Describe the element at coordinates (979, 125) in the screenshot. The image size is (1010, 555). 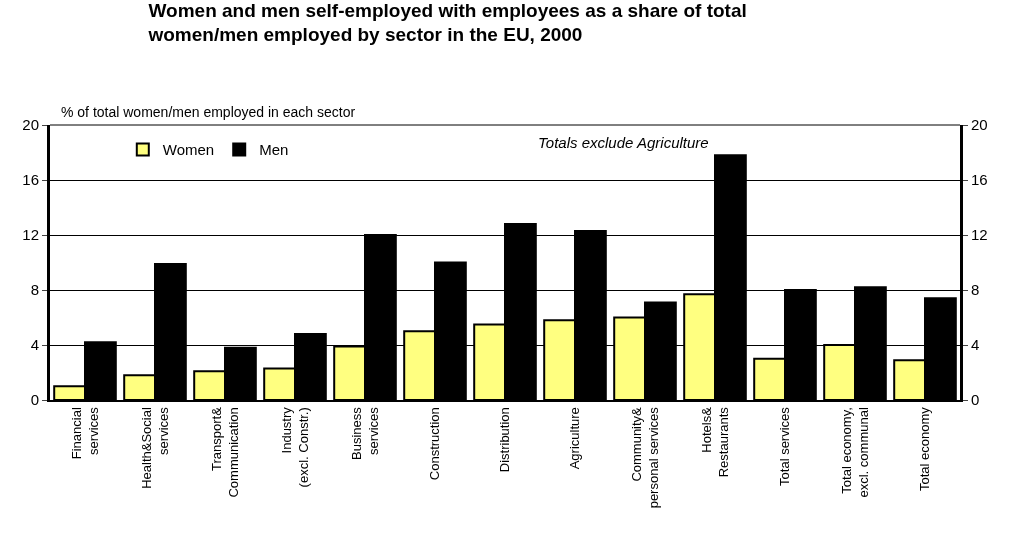
I see `y2-tick-label: 20` at that location.